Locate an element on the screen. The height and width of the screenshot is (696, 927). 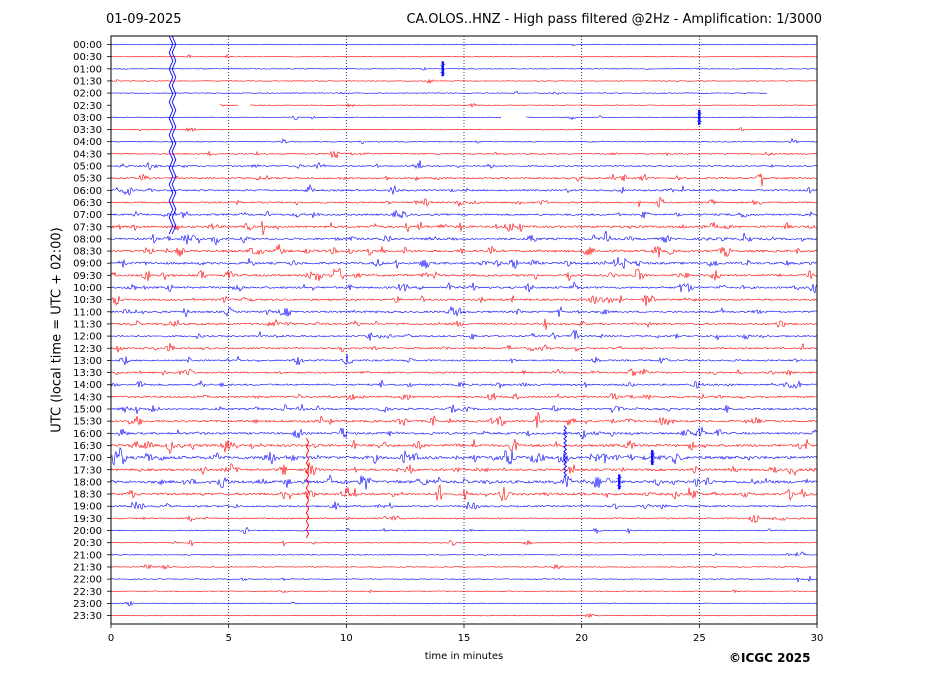
trace-row-08:30 is located at coordinates (464, 251).